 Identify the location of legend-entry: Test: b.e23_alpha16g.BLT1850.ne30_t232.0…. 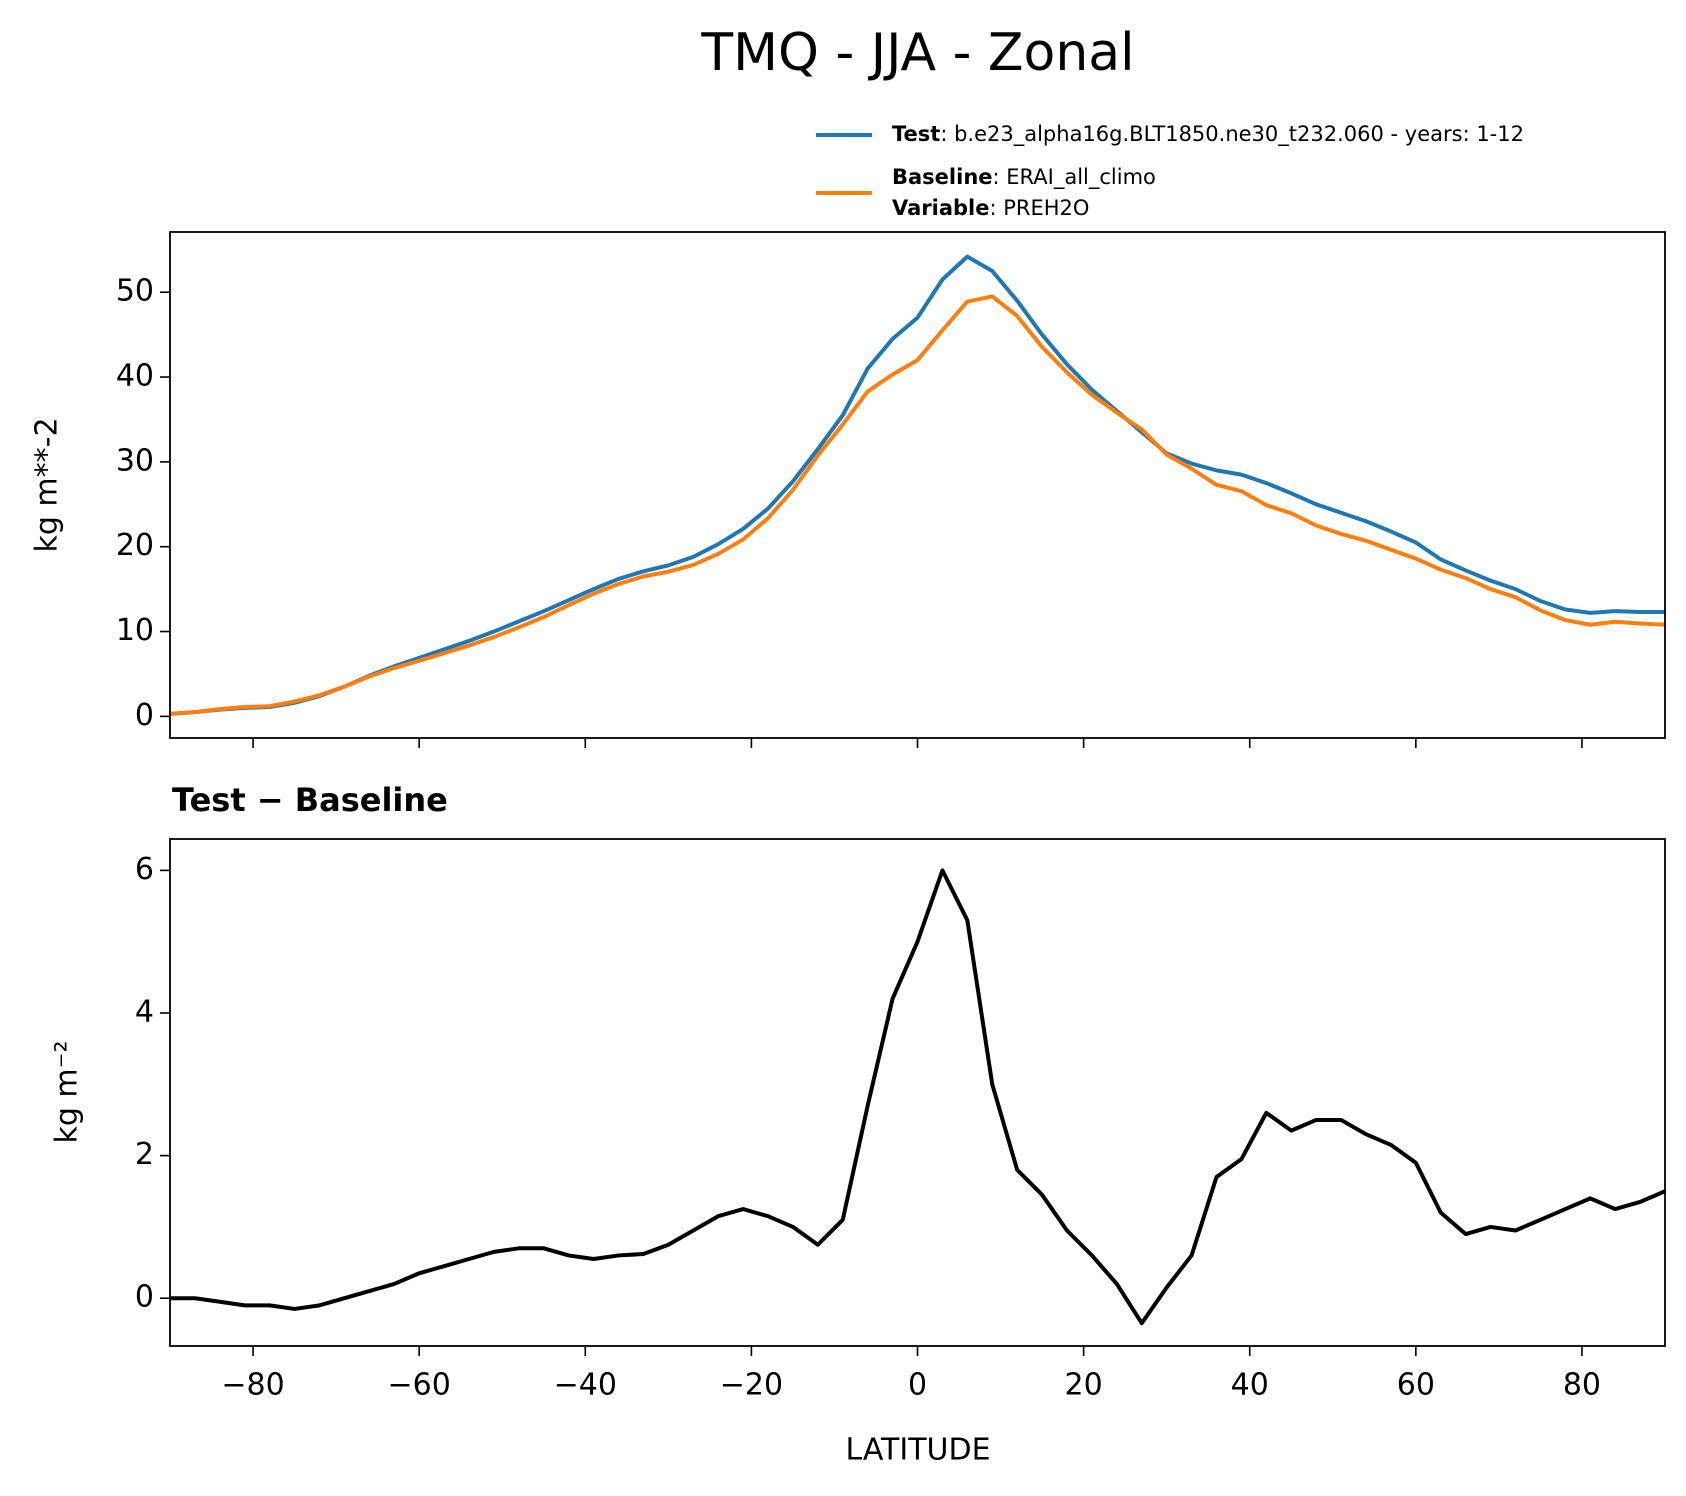
(1208, 134).